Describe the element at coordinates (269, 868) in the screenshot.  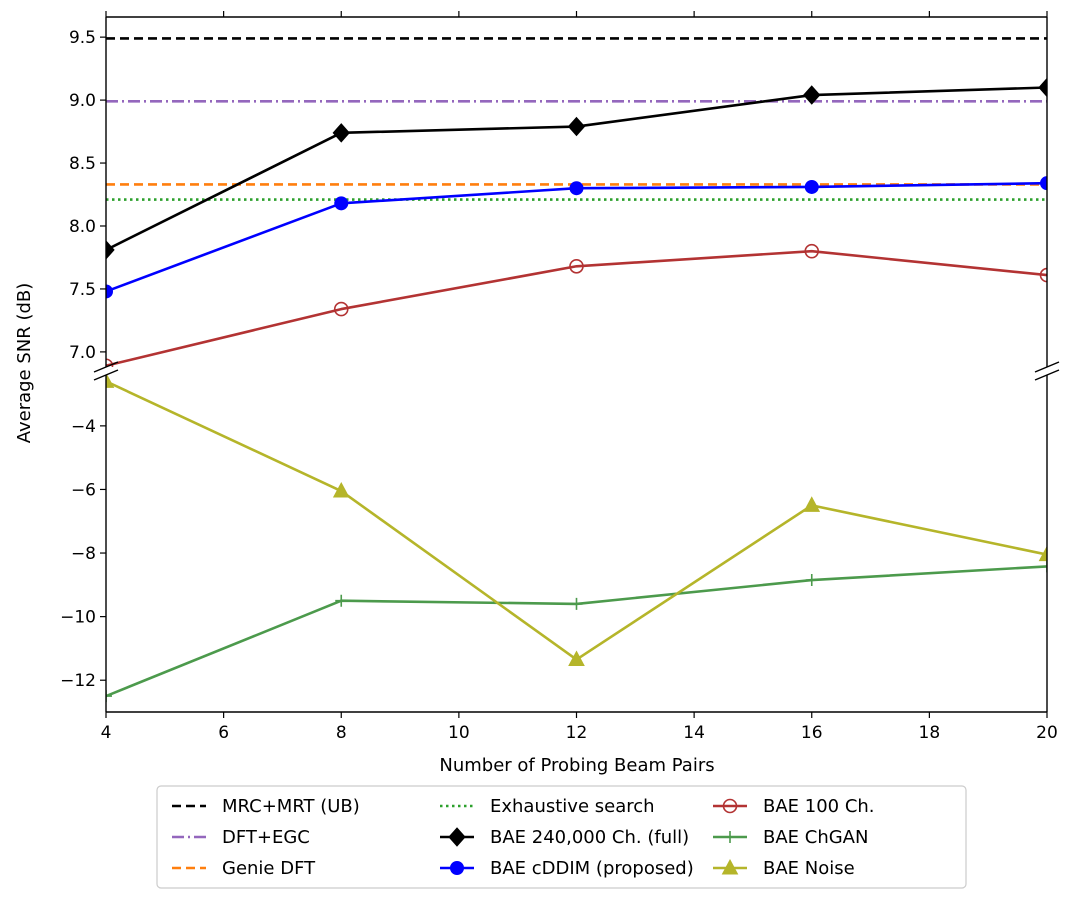
I see `legend-label: Genie DFT` at that location.